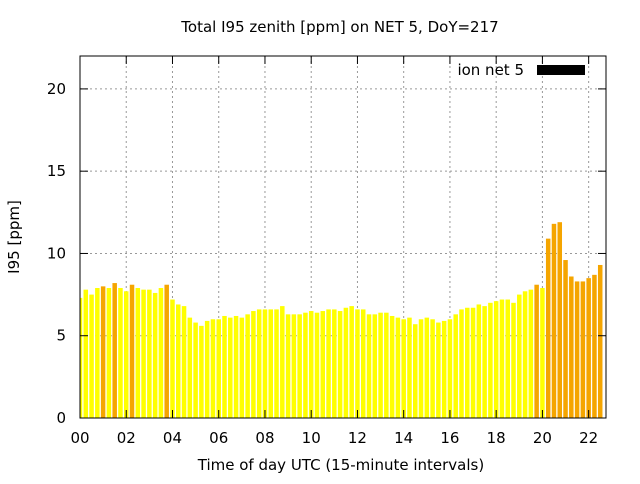 This screenshot has width=640, height=484. Describe the element at coordinates (496, 438) in the screenshot. I see `x-tick-label: 18` at that location.